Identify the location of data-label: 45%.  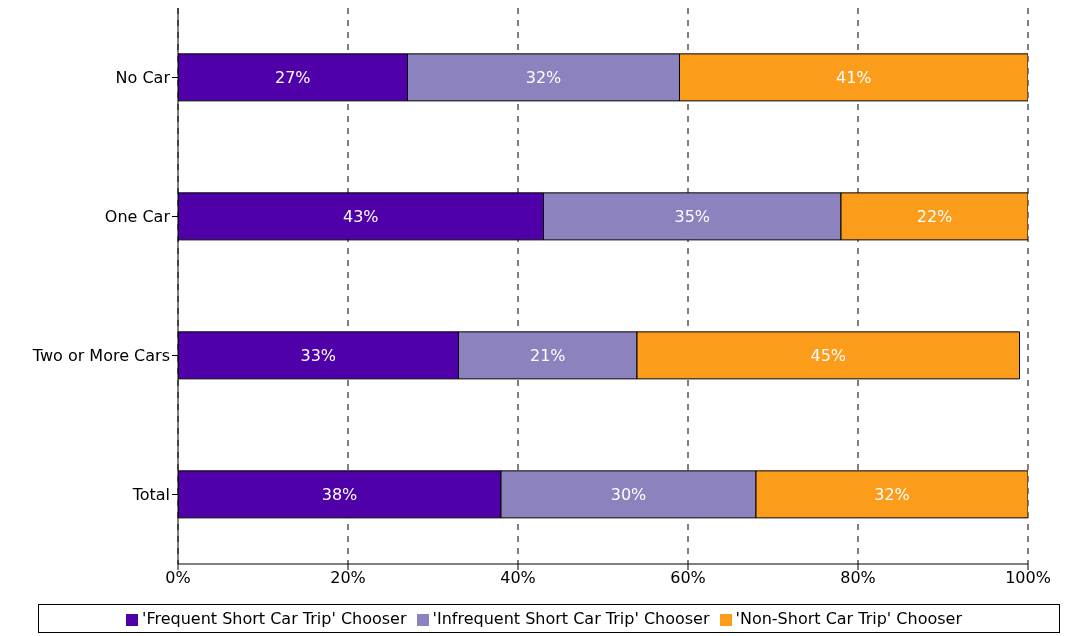
(828, 356).